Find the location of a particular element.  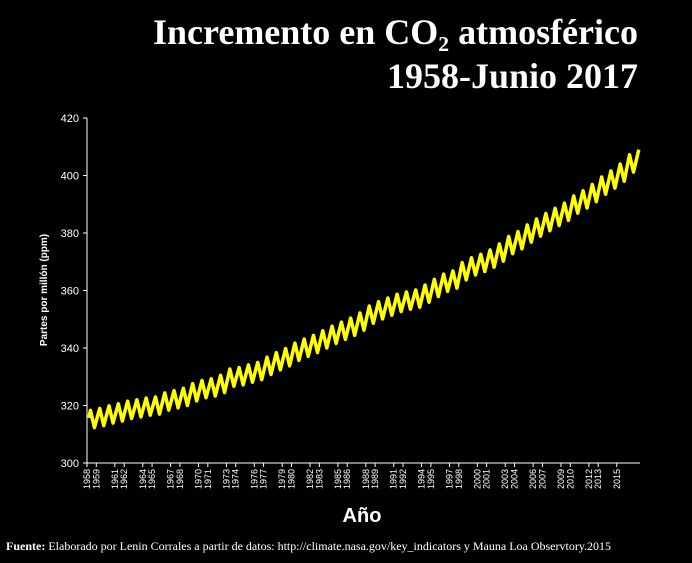

y-tick-label: 360 is located at coordinates (70, 292).